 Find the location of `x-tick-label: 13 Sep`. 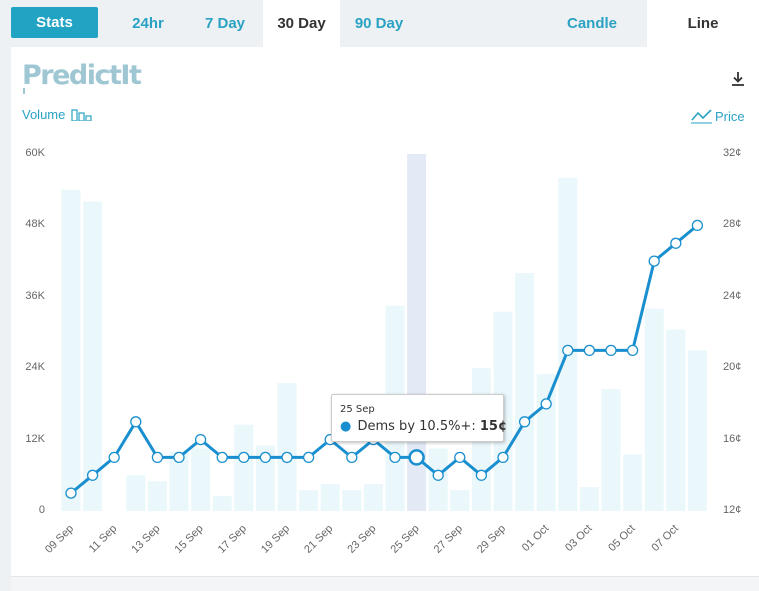

x-tick-label: 13 Sep is located at coordinates (145, 539).